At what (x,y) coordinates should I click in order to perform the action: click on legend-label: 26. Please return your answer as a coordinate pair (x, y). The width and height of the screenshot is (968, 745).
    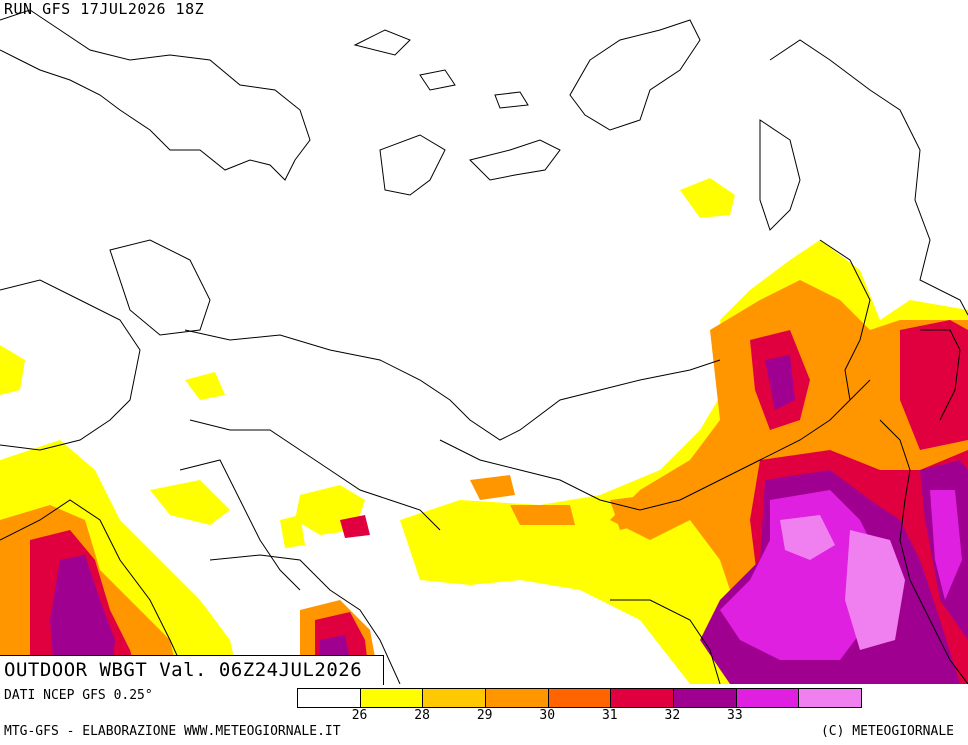
    Looking at the image, I should click on (359, 715).